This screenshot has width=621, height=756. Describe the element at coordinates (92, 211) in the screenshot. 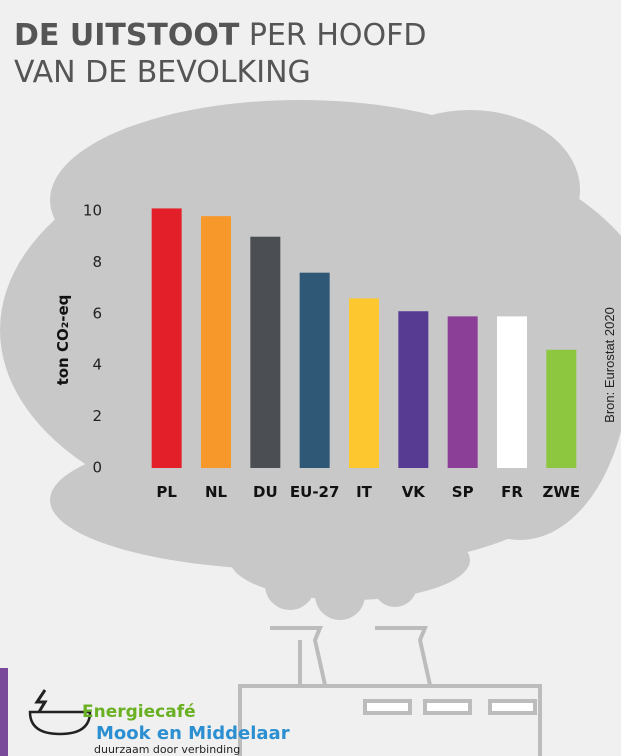

I see `y-tick-label: 10` at that location.